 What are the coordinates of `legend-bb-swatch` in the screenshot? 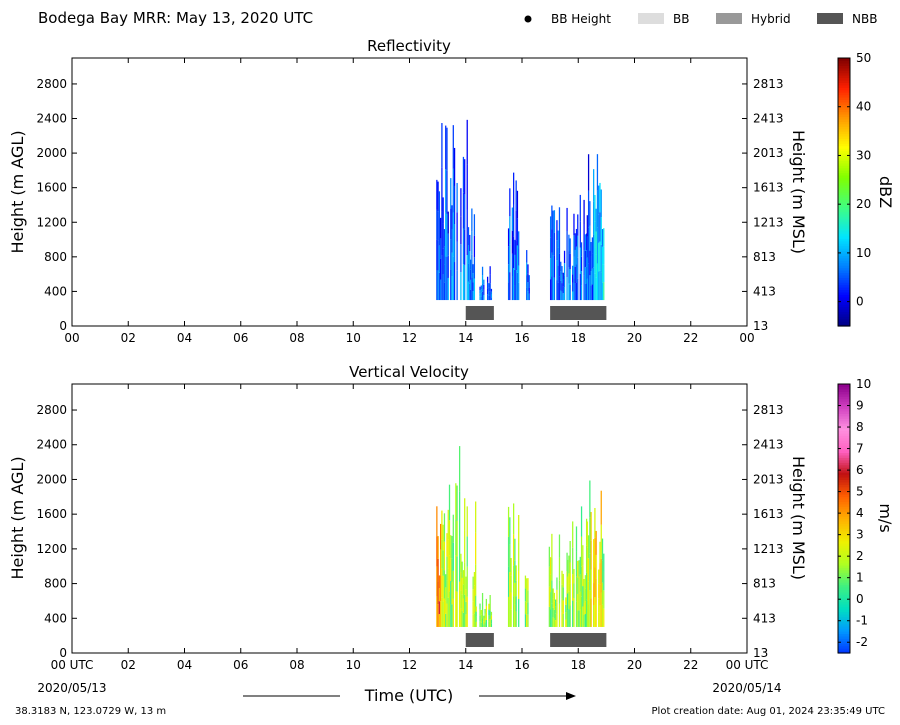 It's located at (651, 18).